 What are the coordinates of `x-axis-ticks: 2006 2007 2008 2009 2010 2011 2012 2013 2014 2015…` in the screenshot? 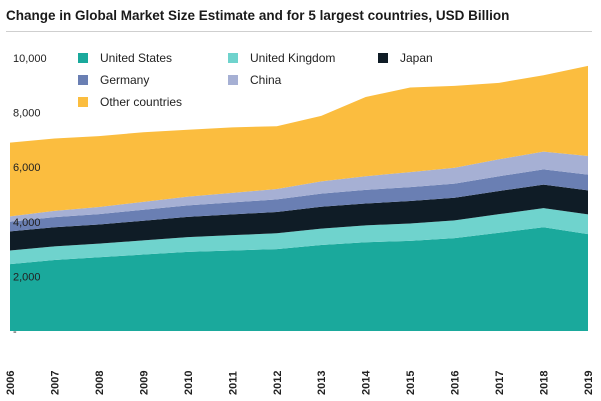 It's located at (300, 382).